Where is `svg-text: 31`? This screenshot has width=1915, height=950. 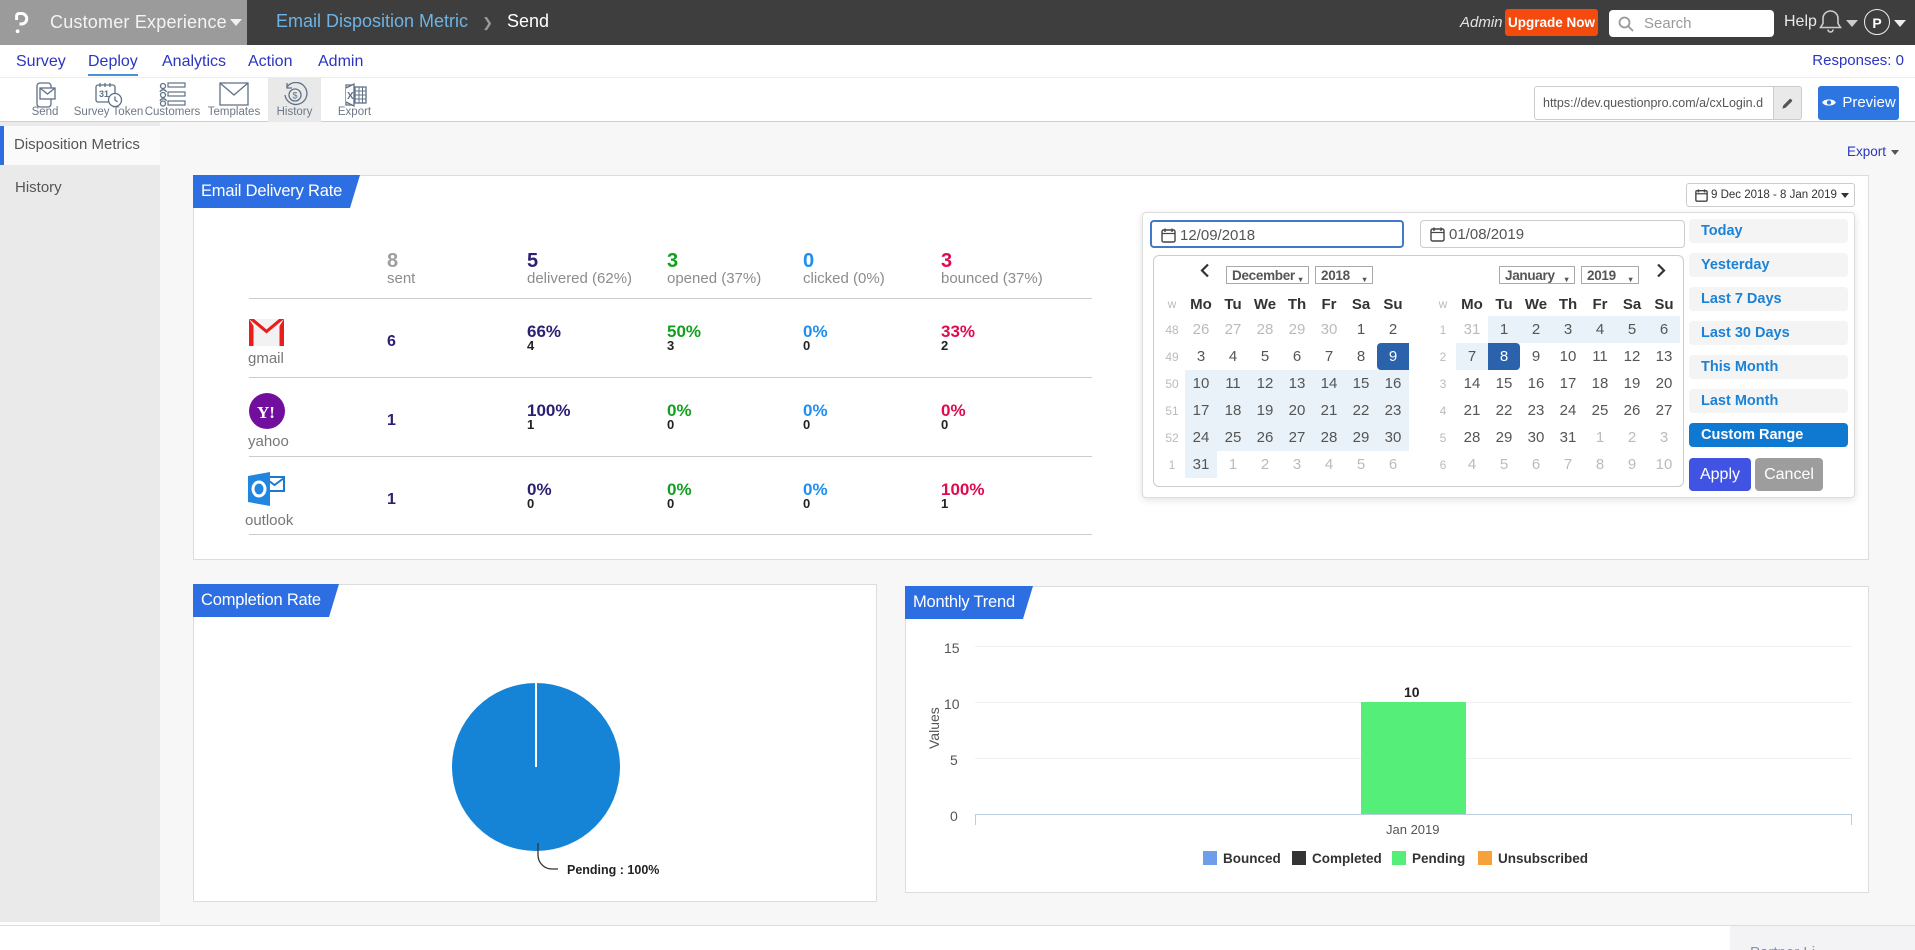
svg-text: 31 is located at coordinates (104, 94).